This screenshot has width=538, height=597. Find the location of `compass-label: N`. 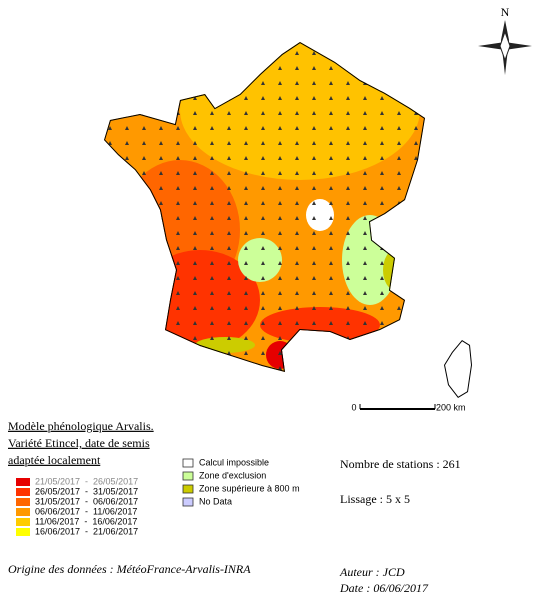

compass-label: N is located at coordinates (505, 12).